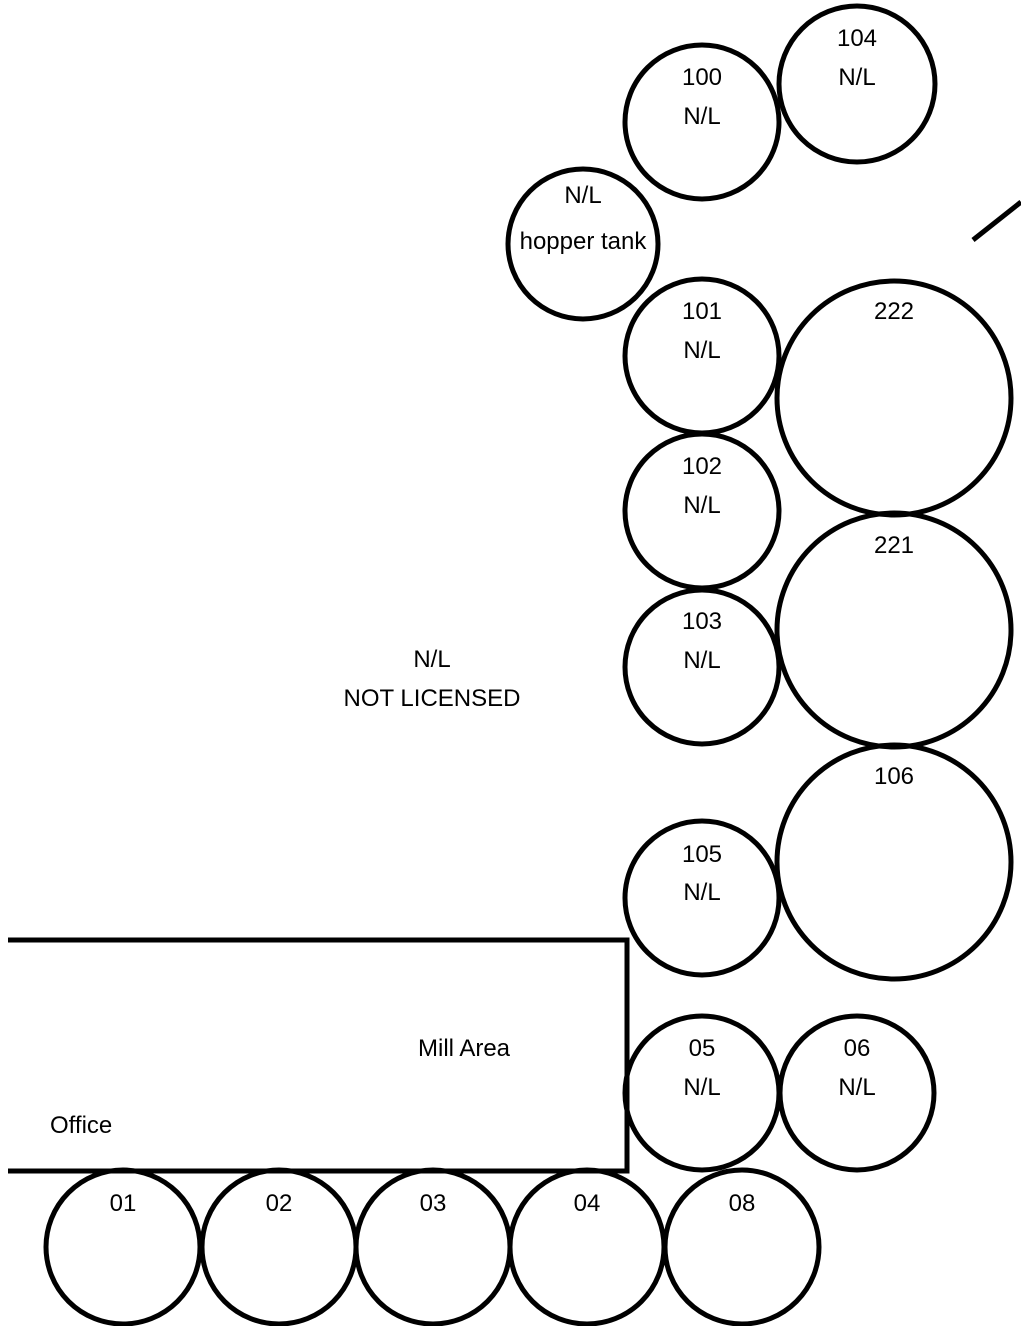 The width and height of the screenshot is (1021, 1326). I want to click on tank-label-primary: 102, so click(702, 466).